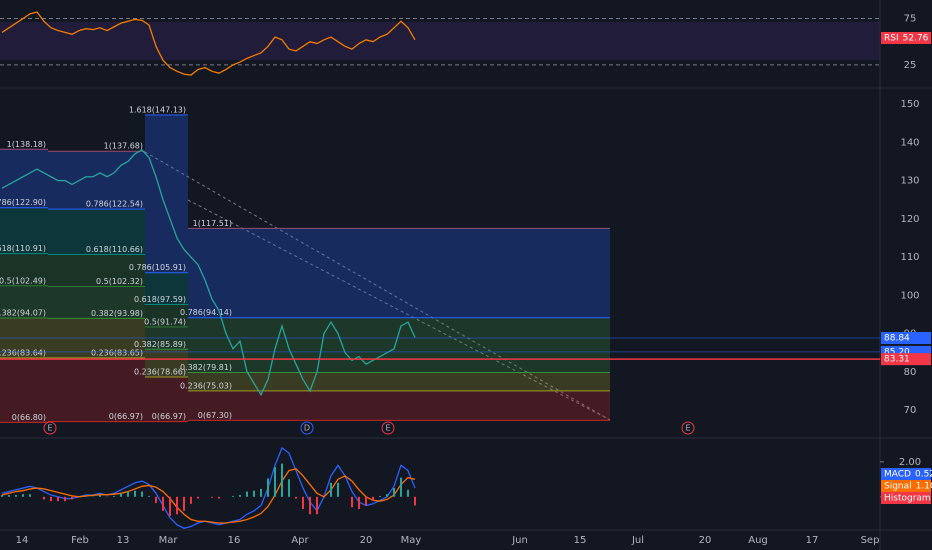 Image resolution: width=932 pixels, height=550 pixels. Describe the element at coordinates (910, 65) in the screenshot. I see `y-tick-label: 25` at that location.